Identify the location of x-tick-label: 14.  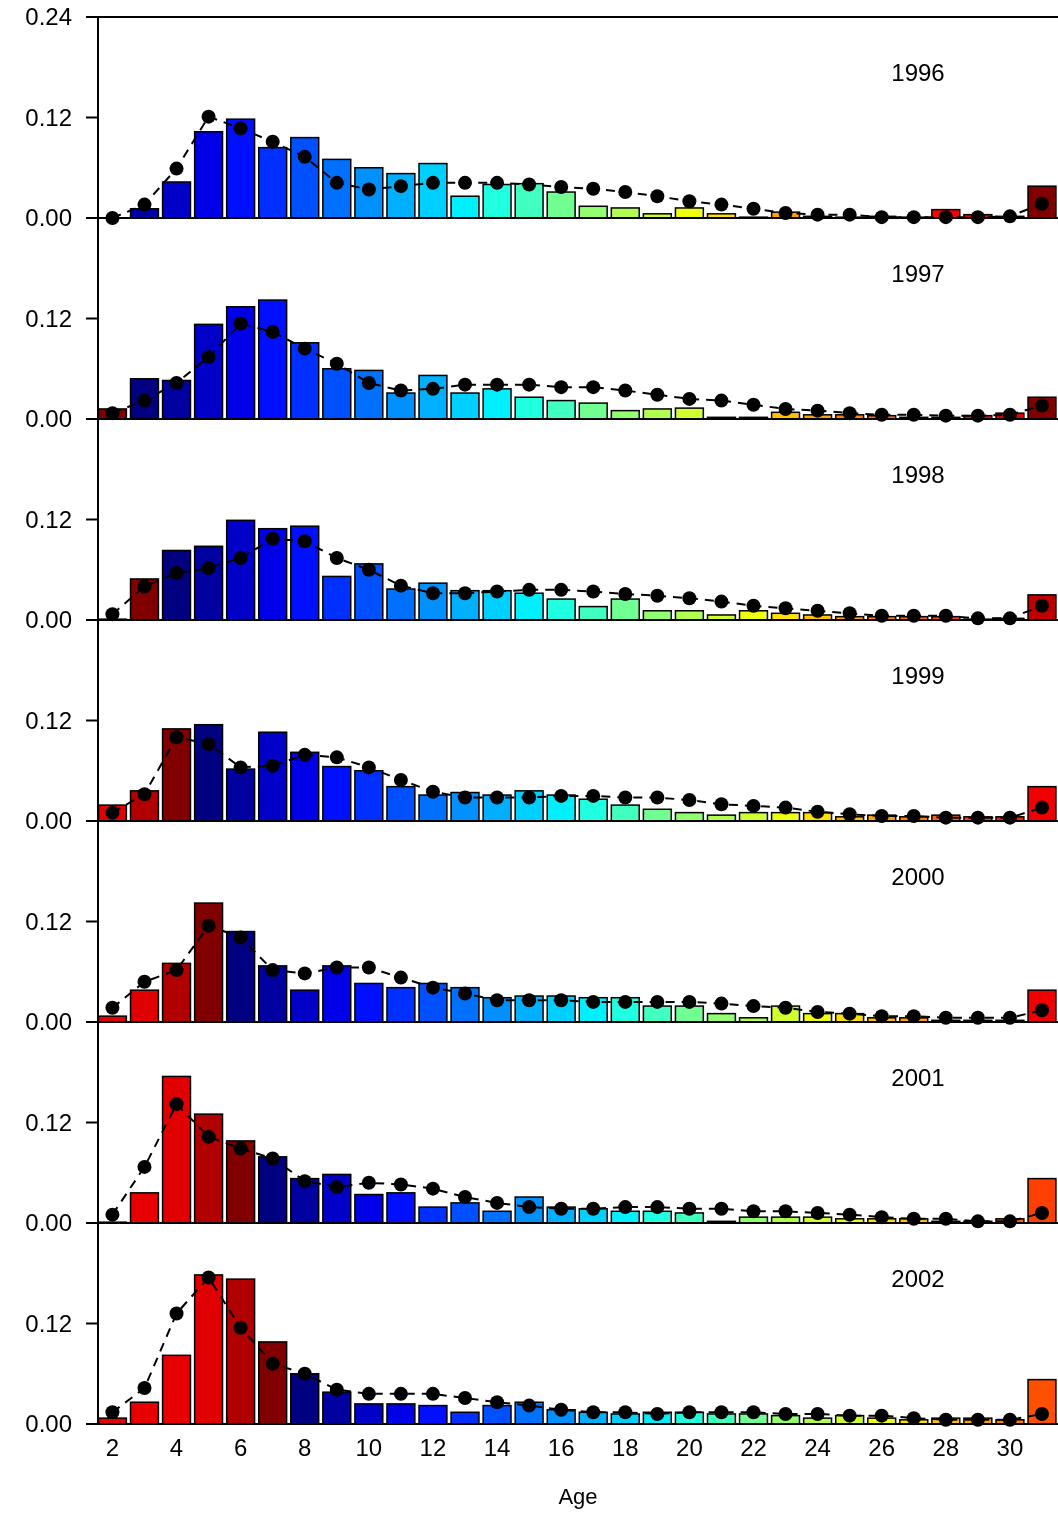
(497, 1447).